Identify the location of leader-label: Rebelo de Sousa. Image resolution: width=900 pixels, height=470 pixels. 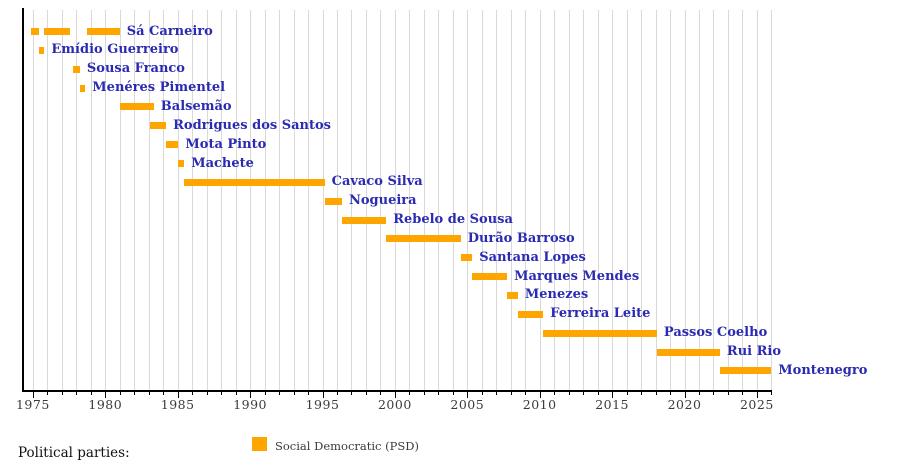
(453, 219).